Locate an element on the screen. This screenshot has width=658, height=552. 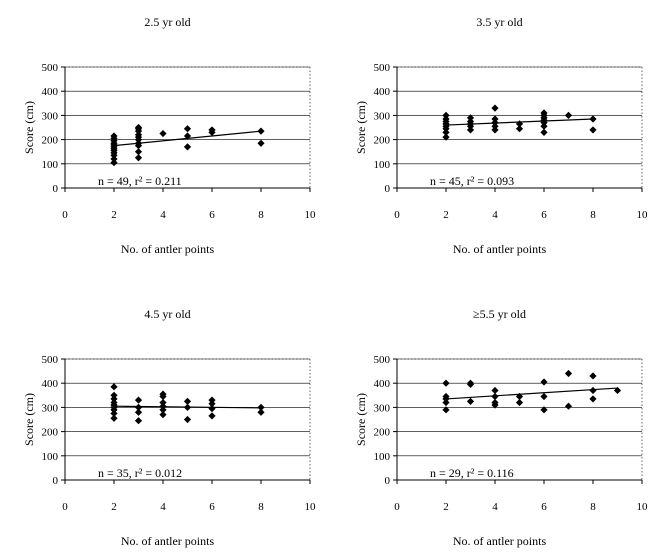
plot-frame is located at coordinates (519, 419).